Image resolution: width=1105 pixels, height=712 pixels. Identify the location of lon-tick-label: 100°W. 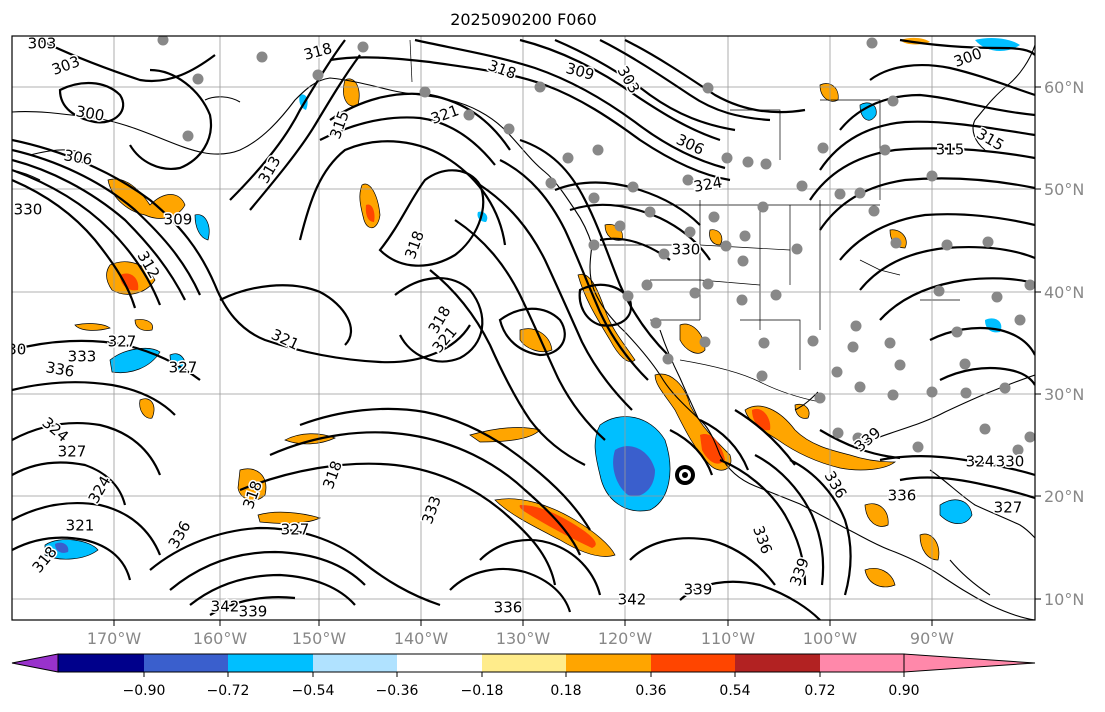
(830, 638).